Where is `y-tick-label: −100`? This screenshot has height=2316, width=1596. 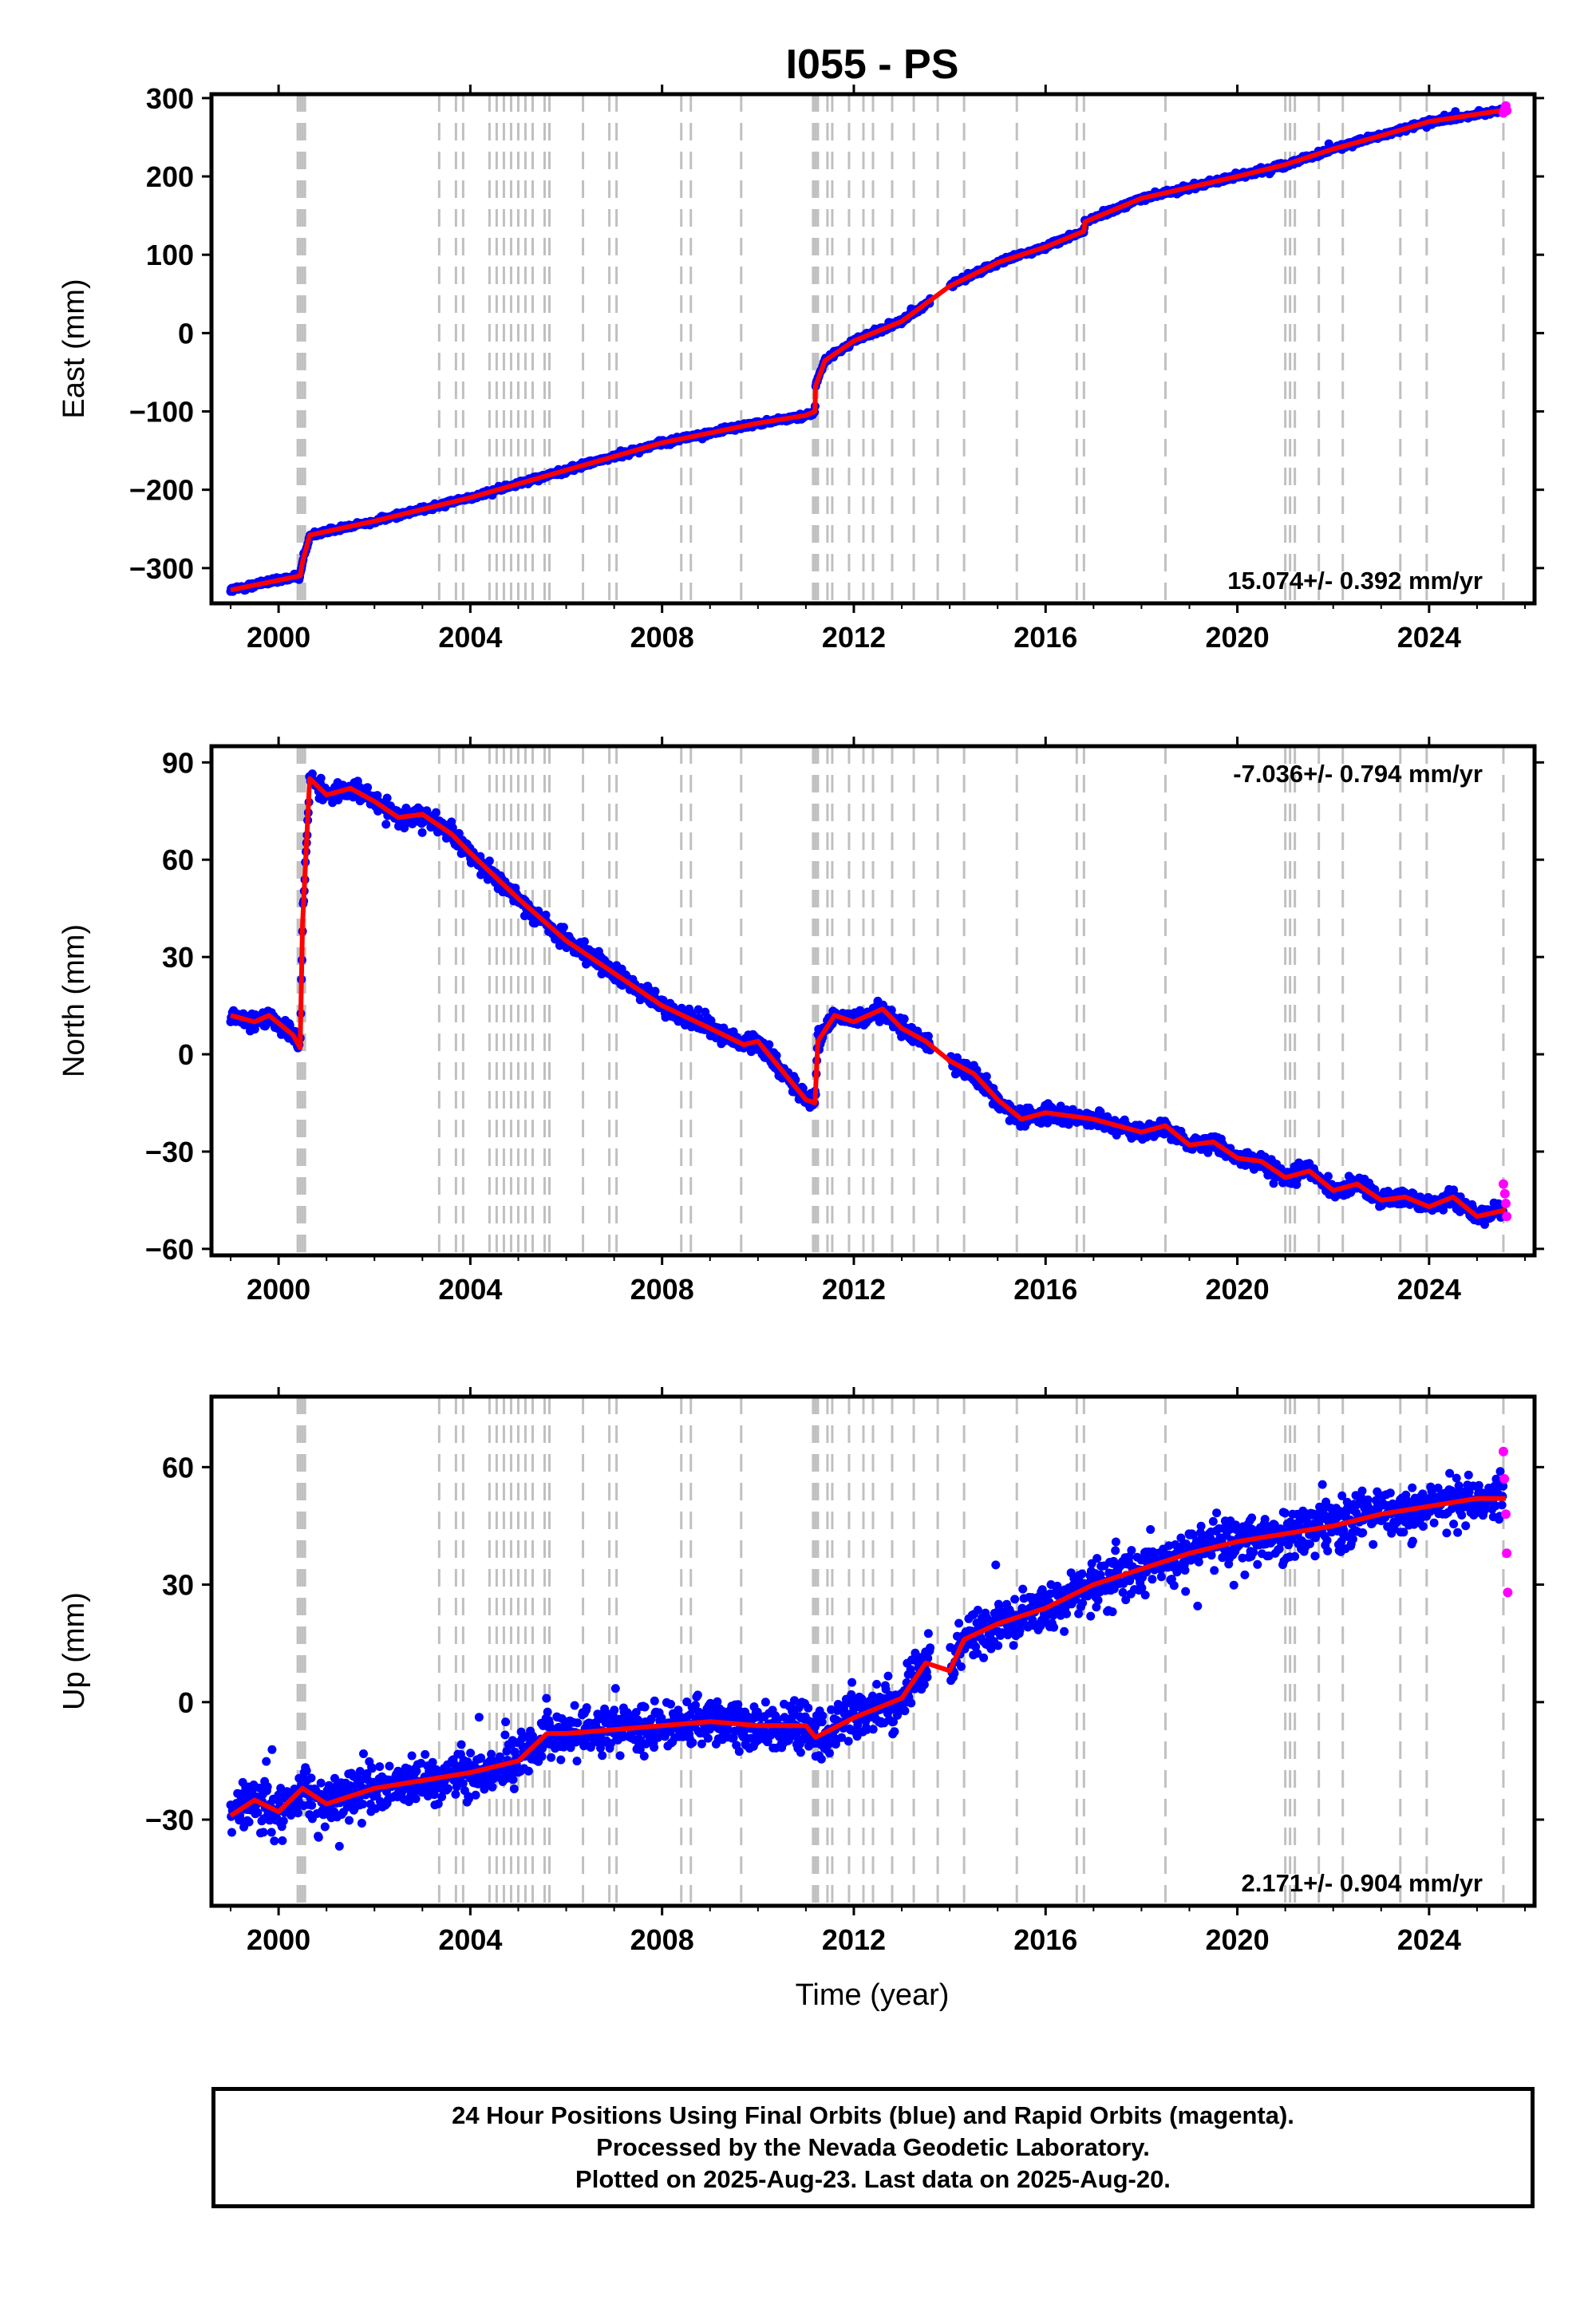 y-tick-label: −100 is located at coordinates (161, 412).